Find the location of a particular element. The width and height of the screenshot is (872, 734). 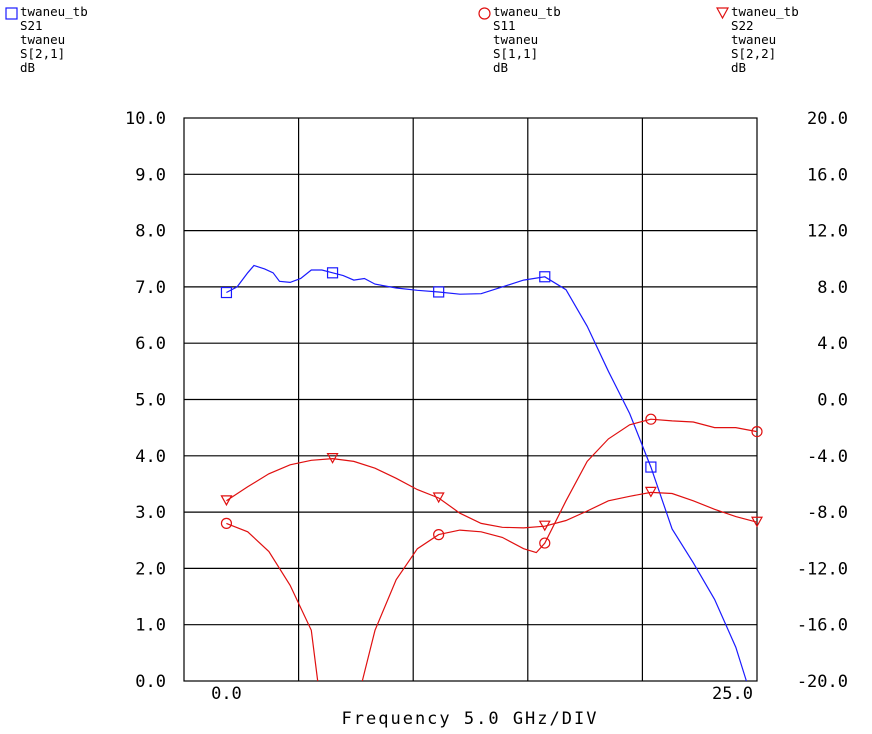

left-y-tick-label: 6.0 is located at coordinates (150, 344).